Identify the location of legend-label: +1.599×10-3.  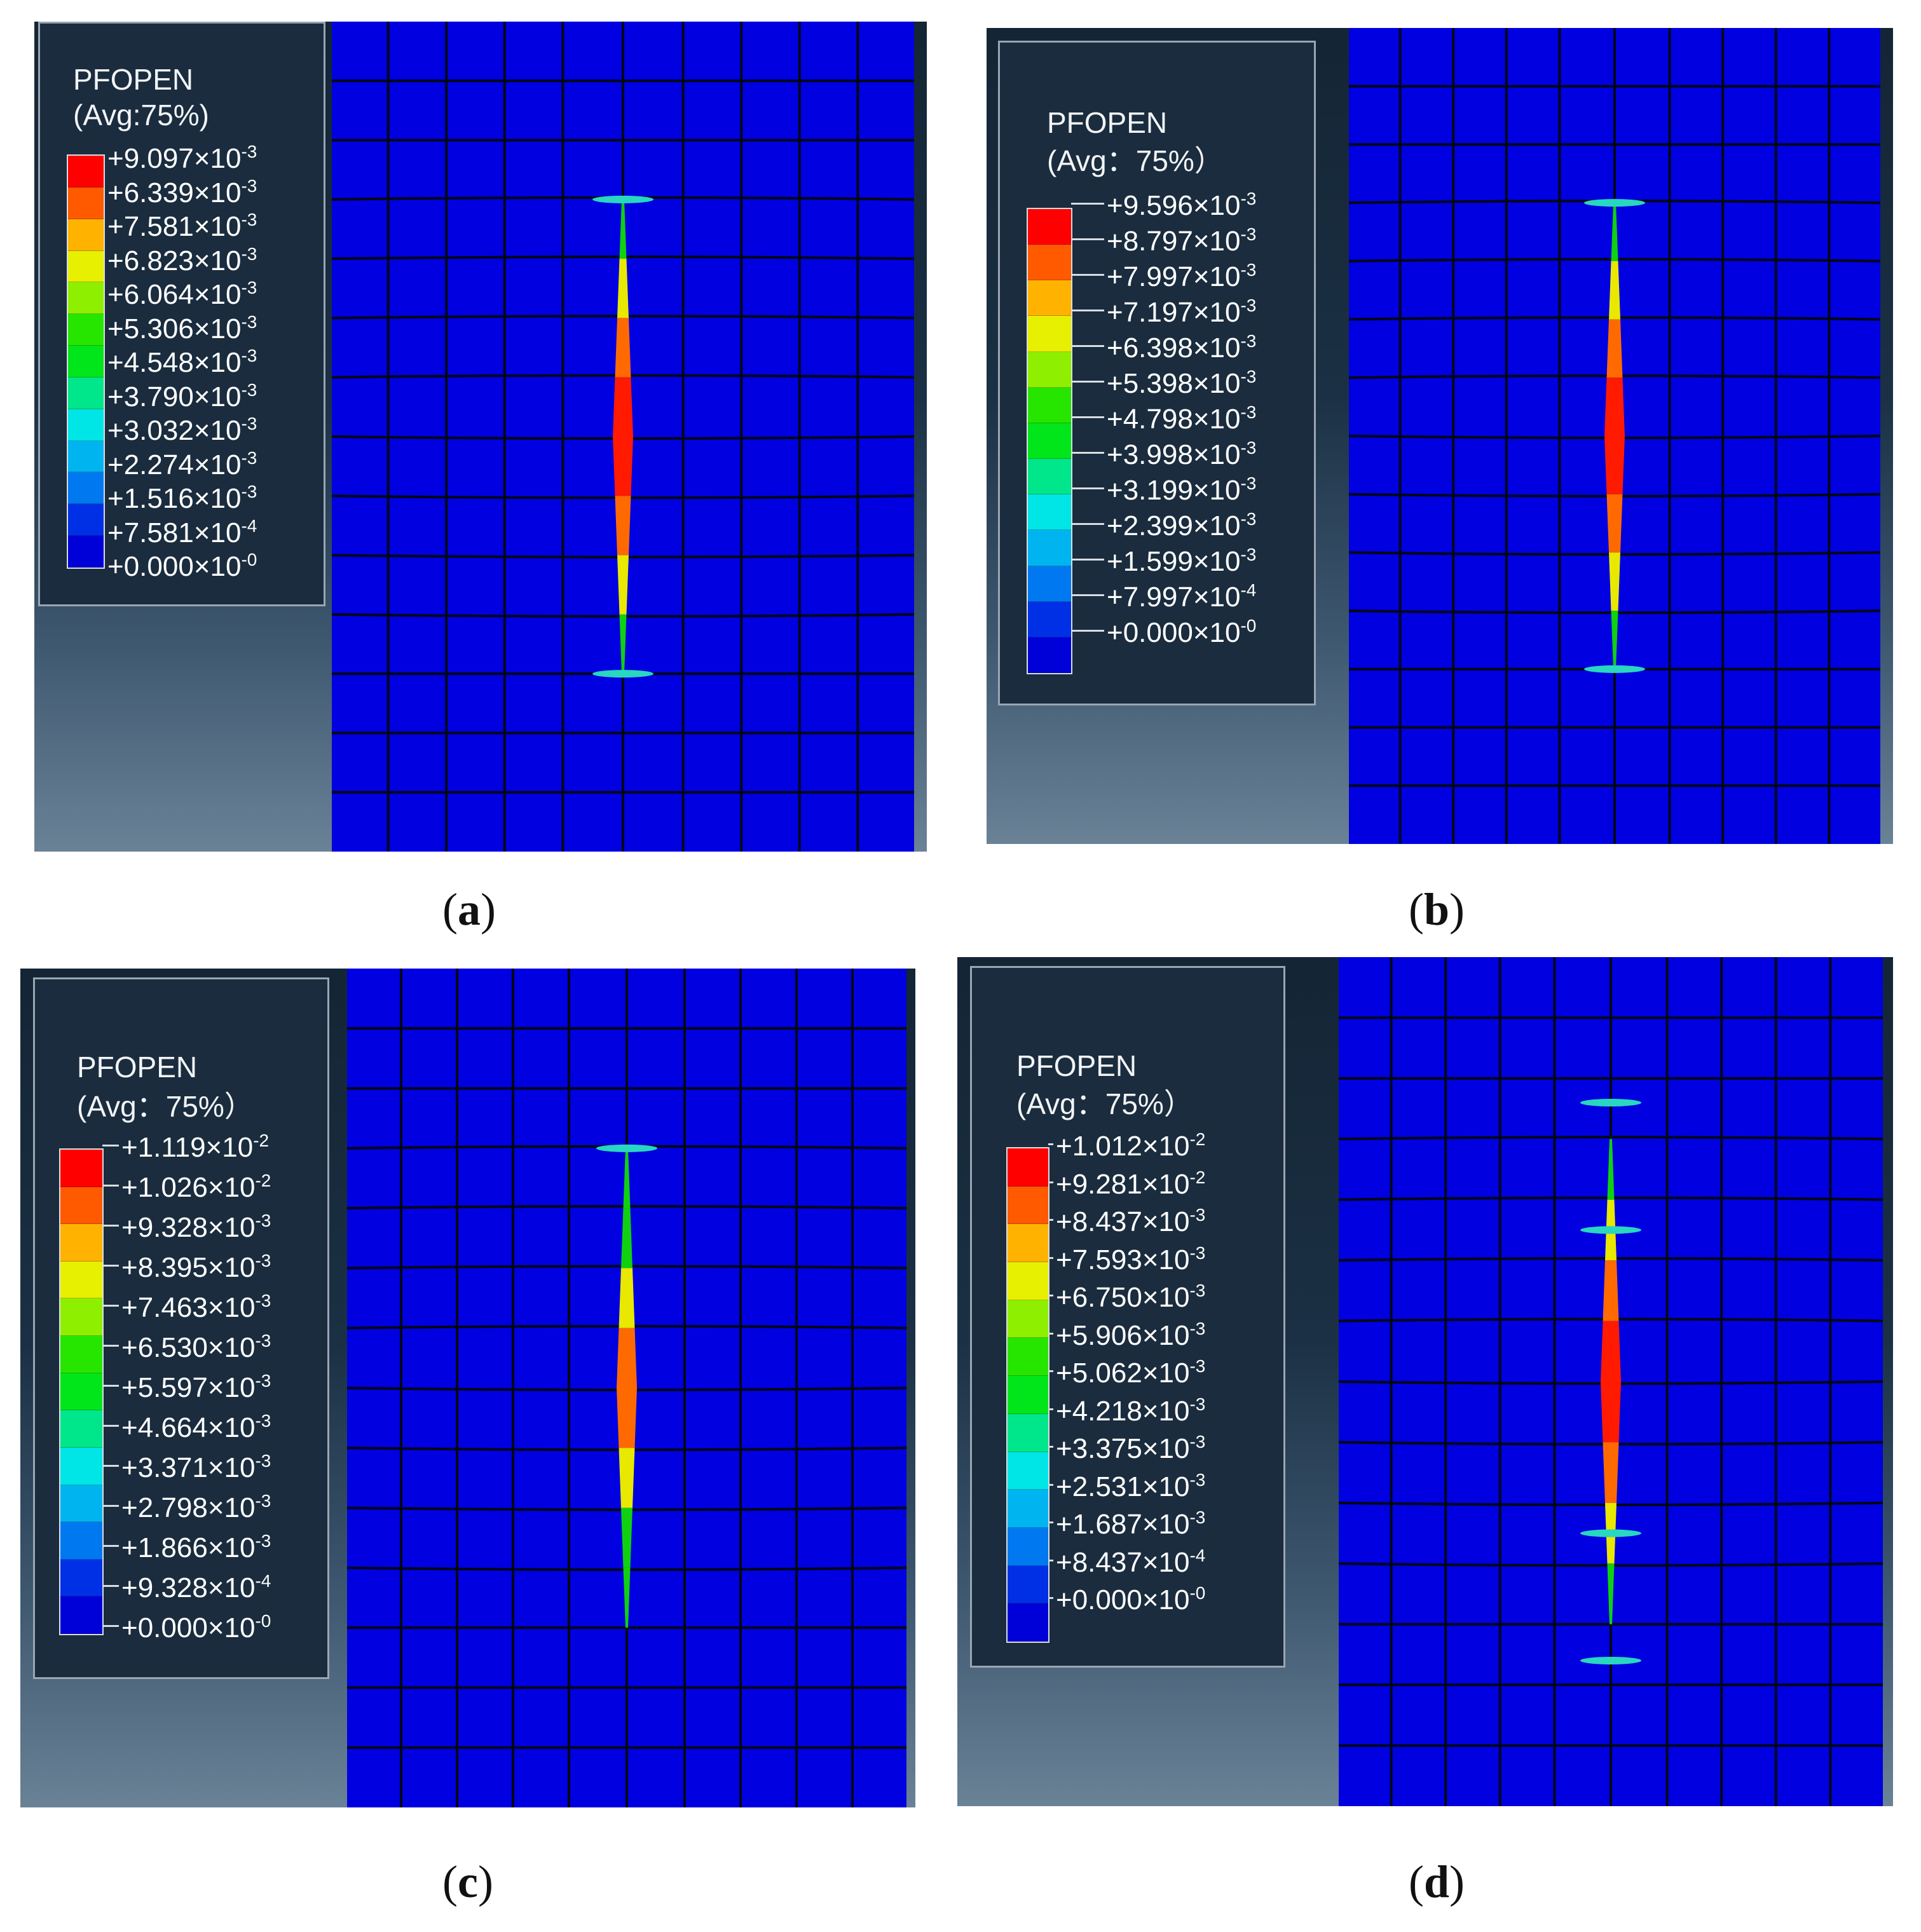
(1181, 562).